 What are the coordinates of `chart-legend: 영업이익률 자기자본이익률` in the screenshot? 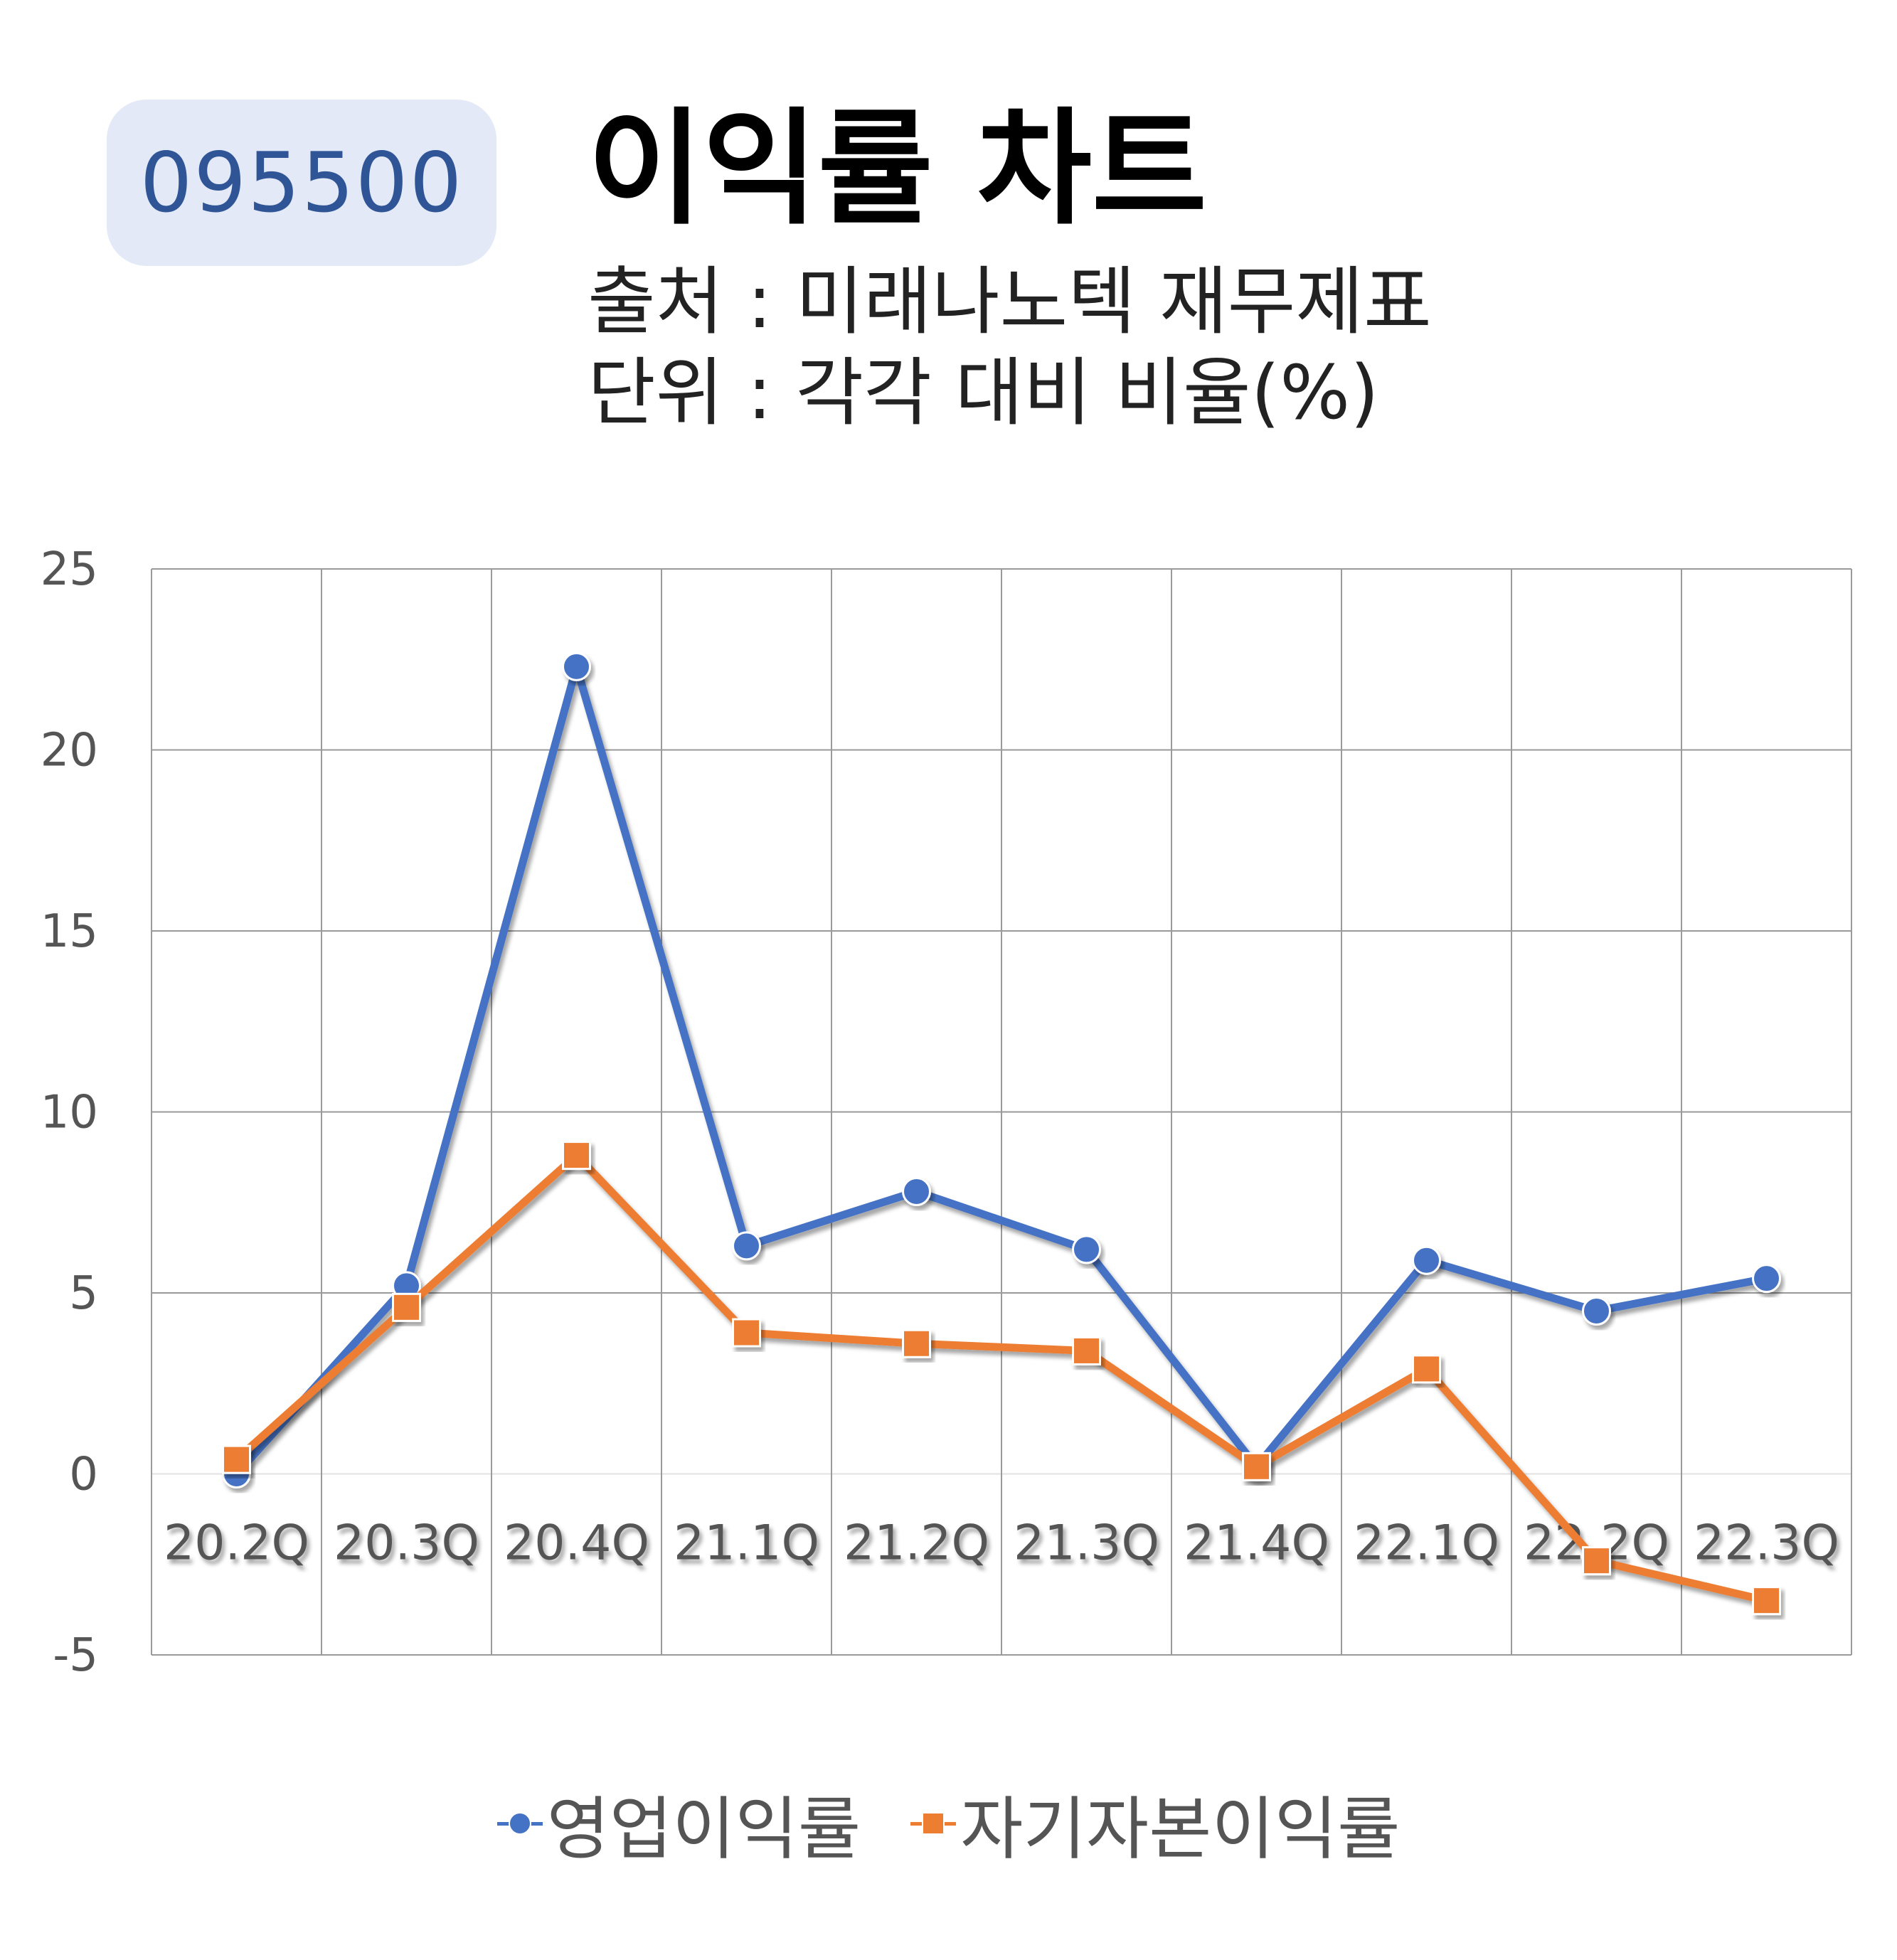 It's located at (948, 1823).